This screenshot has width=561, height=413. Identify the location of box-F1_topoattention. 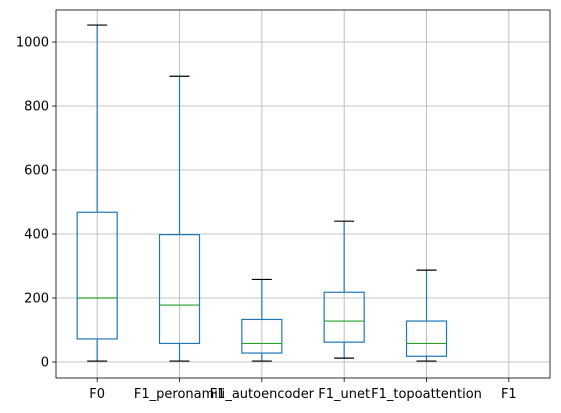
(426, 315).